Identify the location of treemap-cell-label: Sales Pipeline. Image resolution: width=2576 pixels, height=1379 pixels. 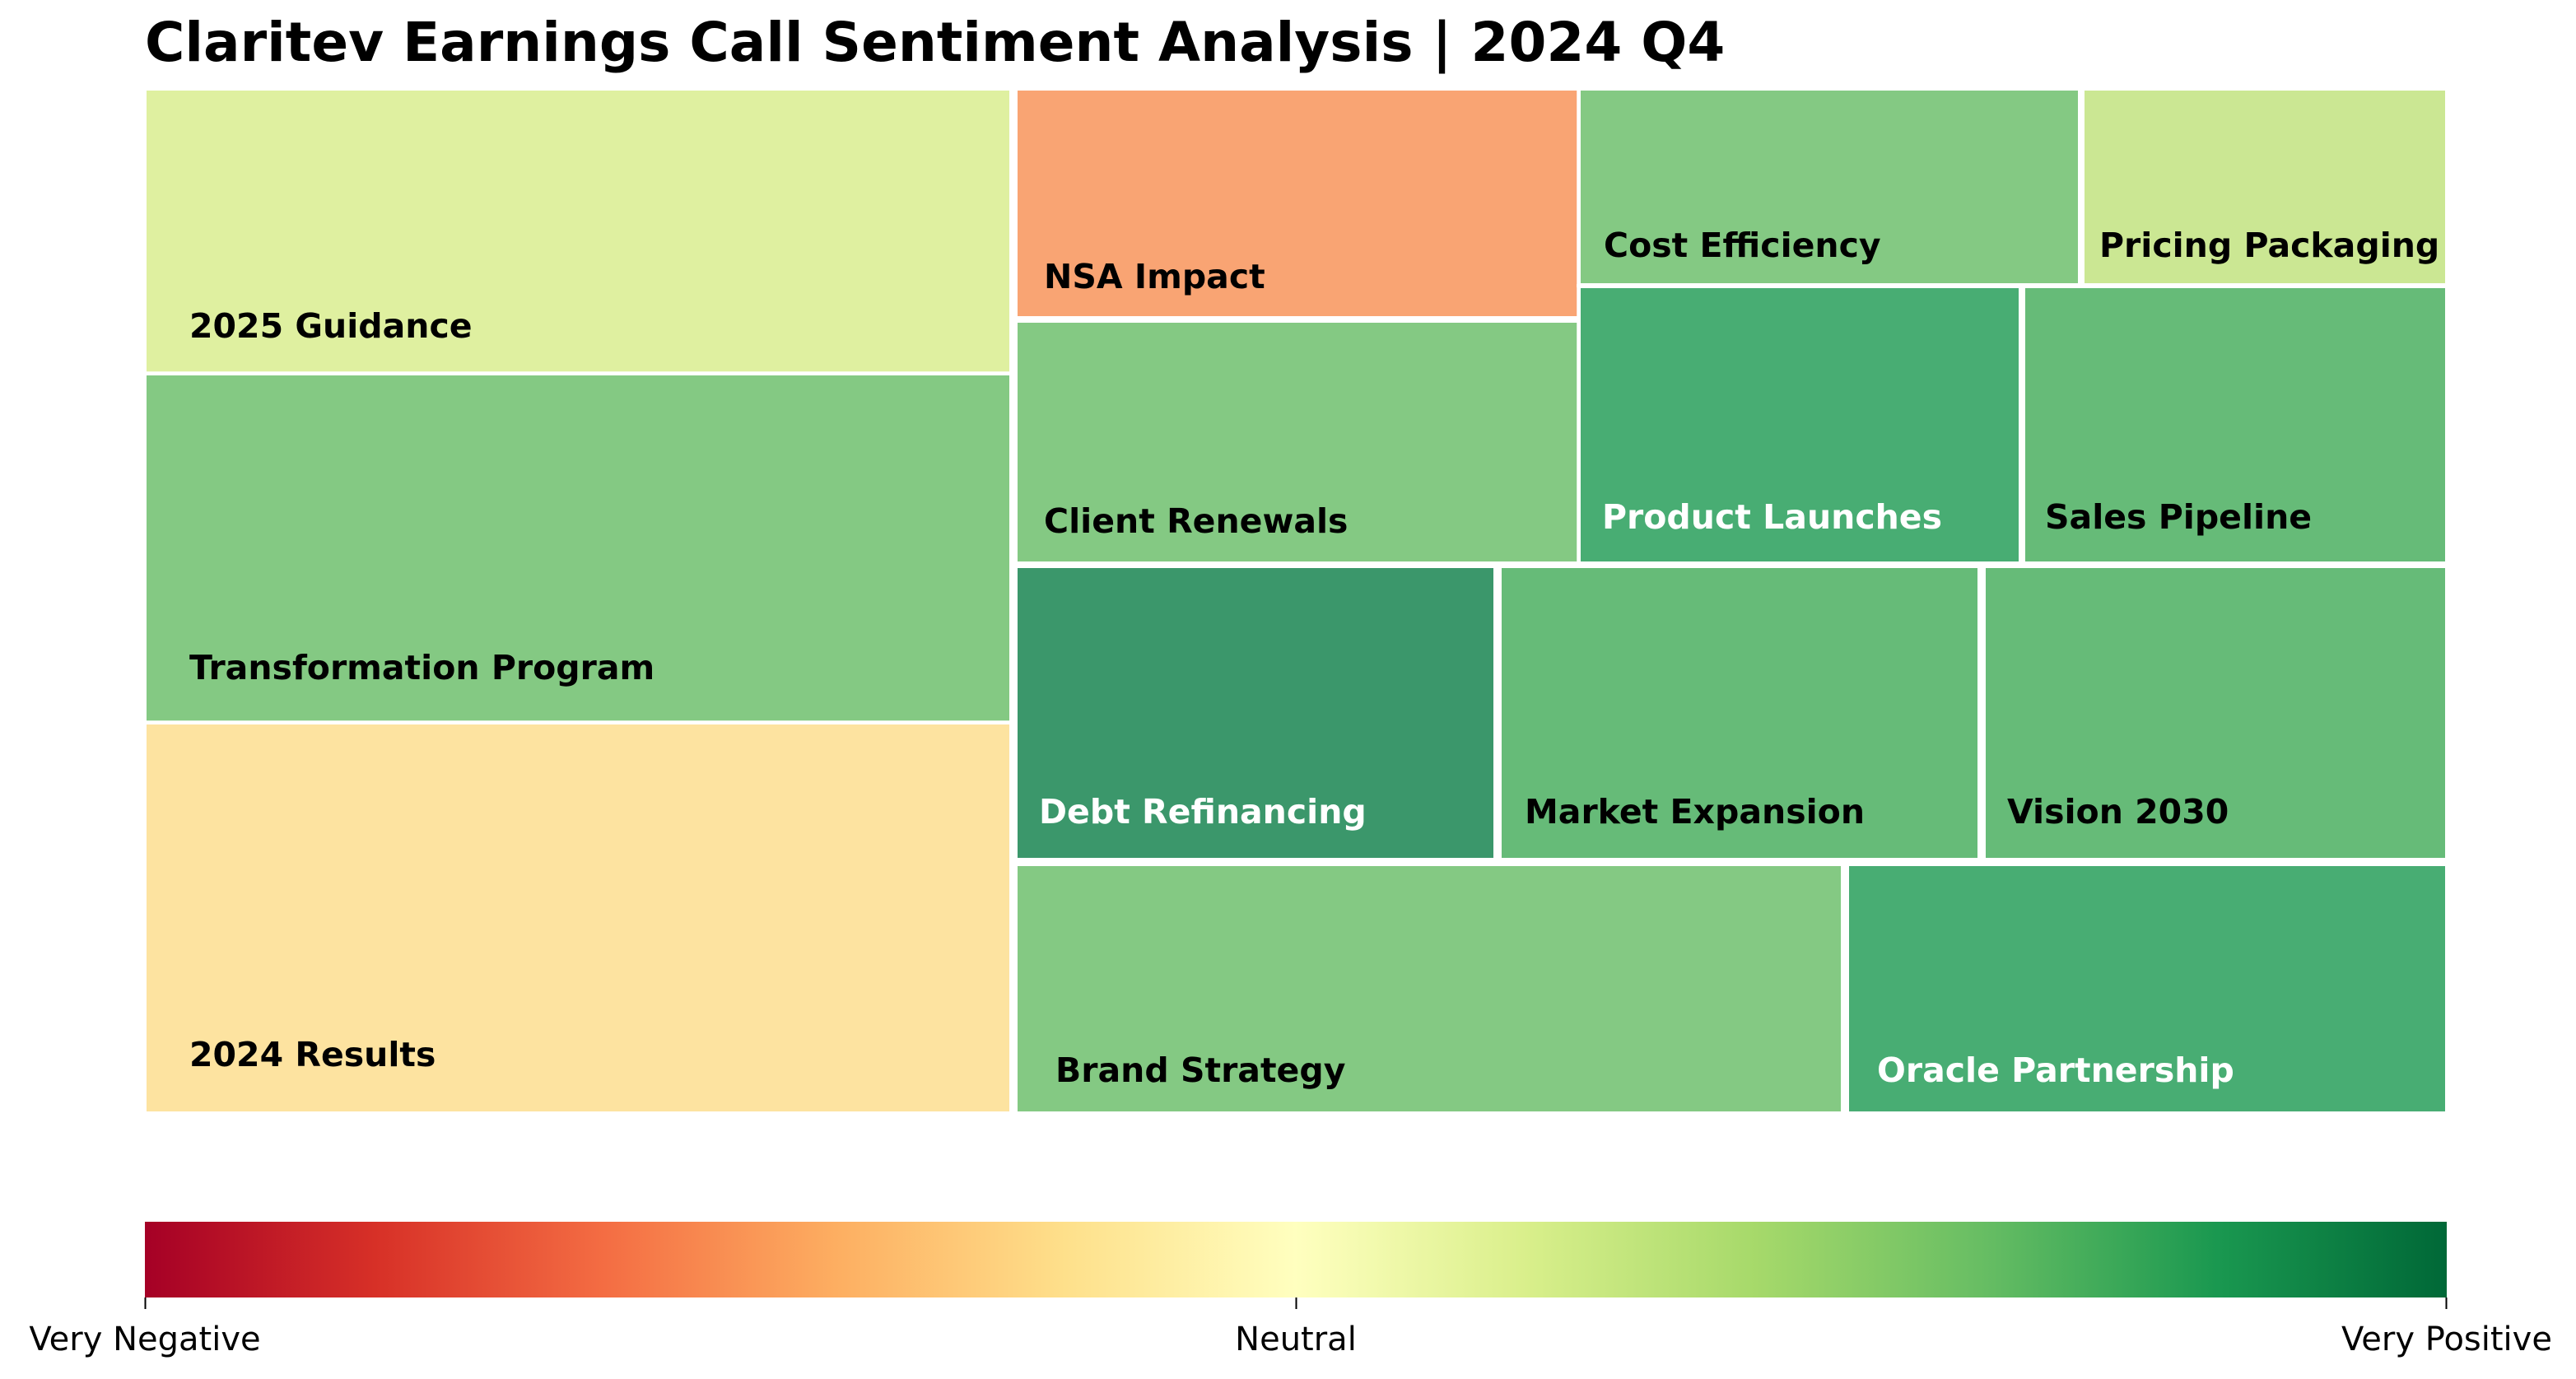
(2178, 517).